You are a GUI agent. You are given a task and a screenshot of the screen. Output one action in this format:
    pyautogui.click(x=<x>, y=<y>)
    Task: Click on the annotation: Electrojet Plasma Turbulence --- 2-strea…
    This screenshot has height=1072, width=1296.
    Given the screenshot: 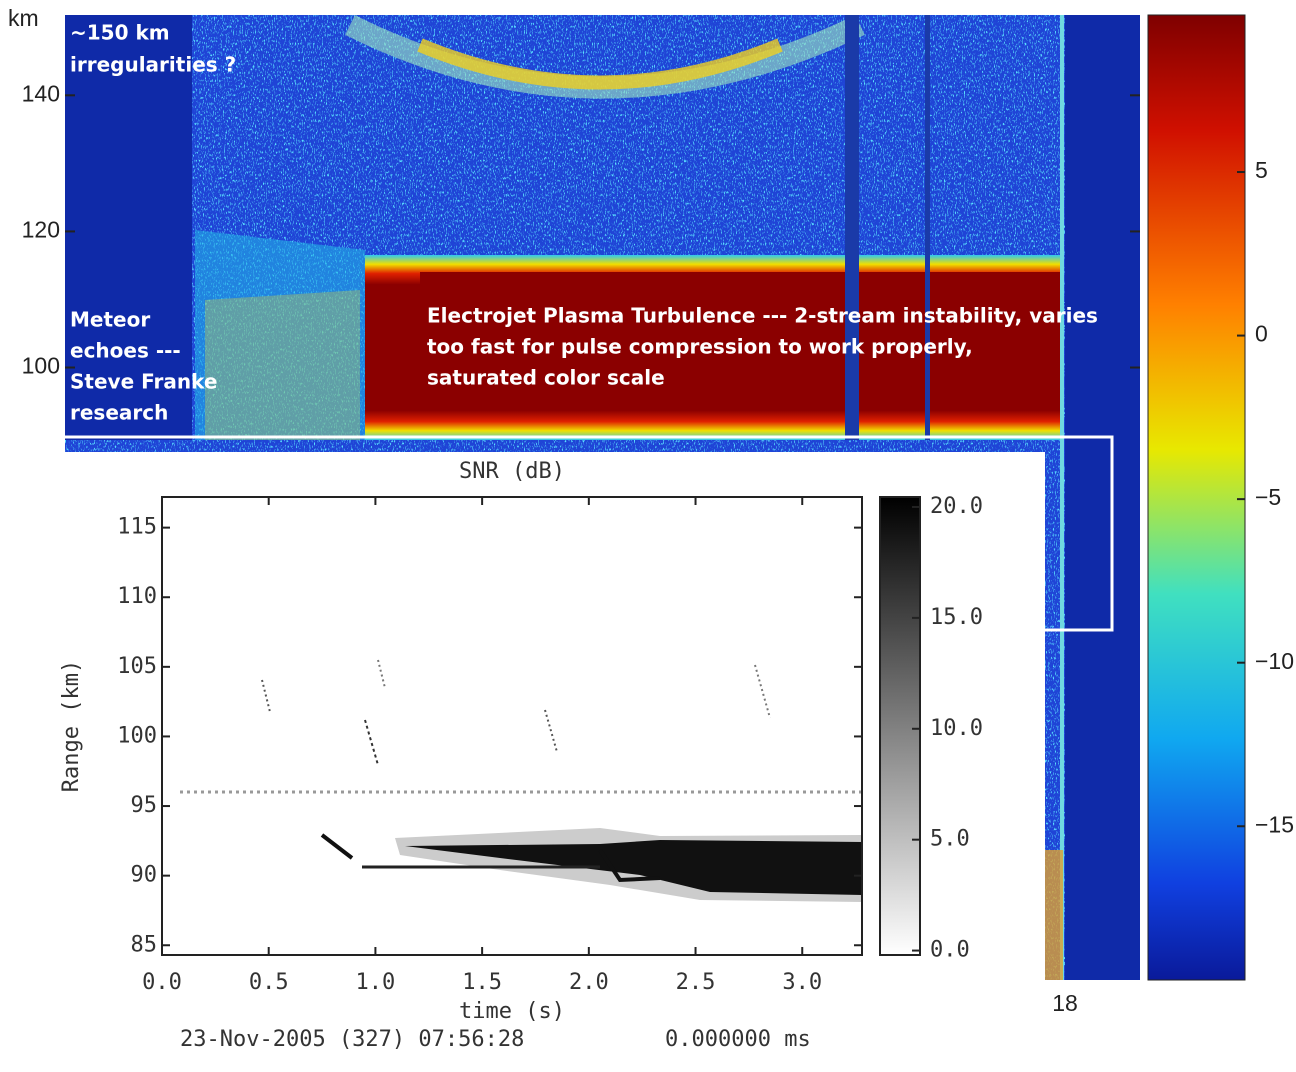 What is the action you would take?
    pyautogui.click(x=762, y=316)
    